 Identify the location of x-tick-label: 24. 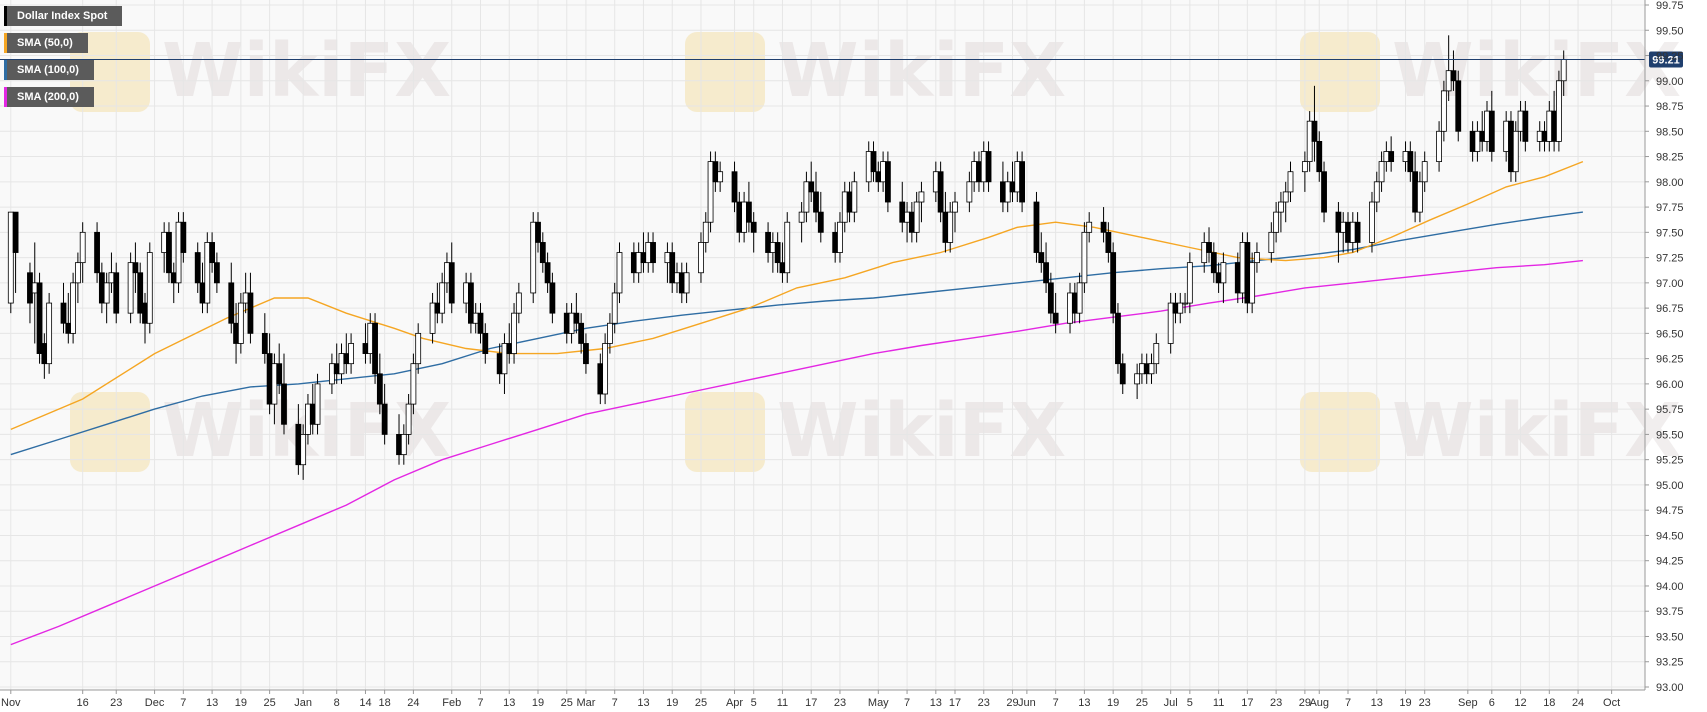
(1578, 703).